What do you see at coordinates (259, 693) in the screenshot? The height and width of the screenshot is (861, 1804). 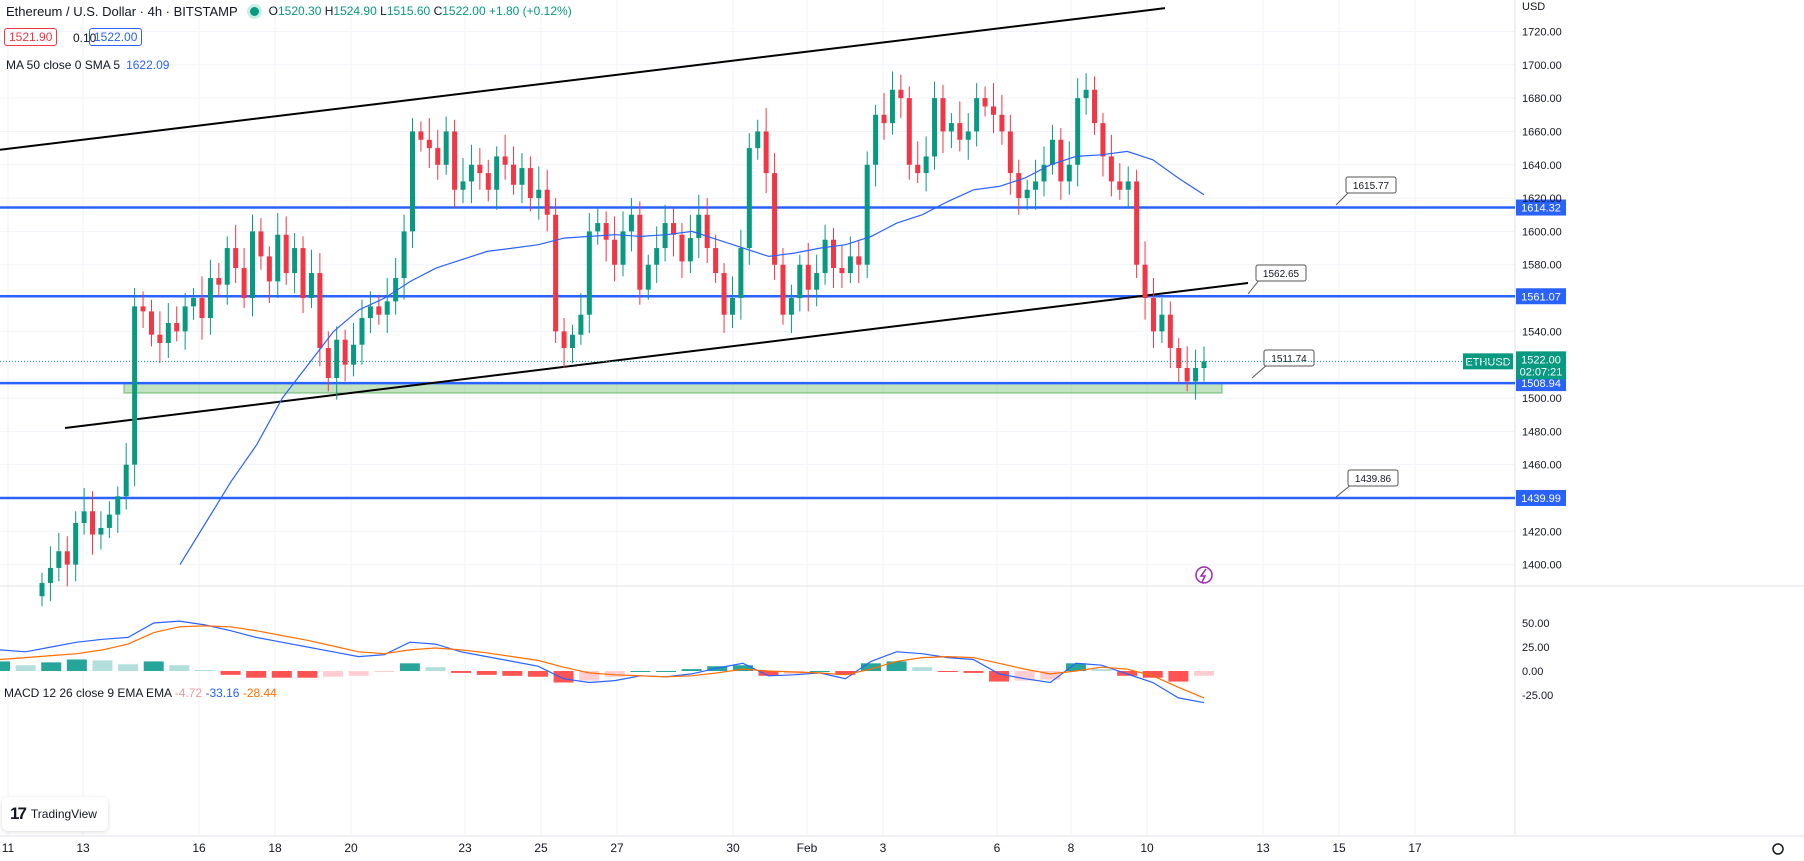 I see `macd-signal-value: -28.44` at bounding box center [259, 693].